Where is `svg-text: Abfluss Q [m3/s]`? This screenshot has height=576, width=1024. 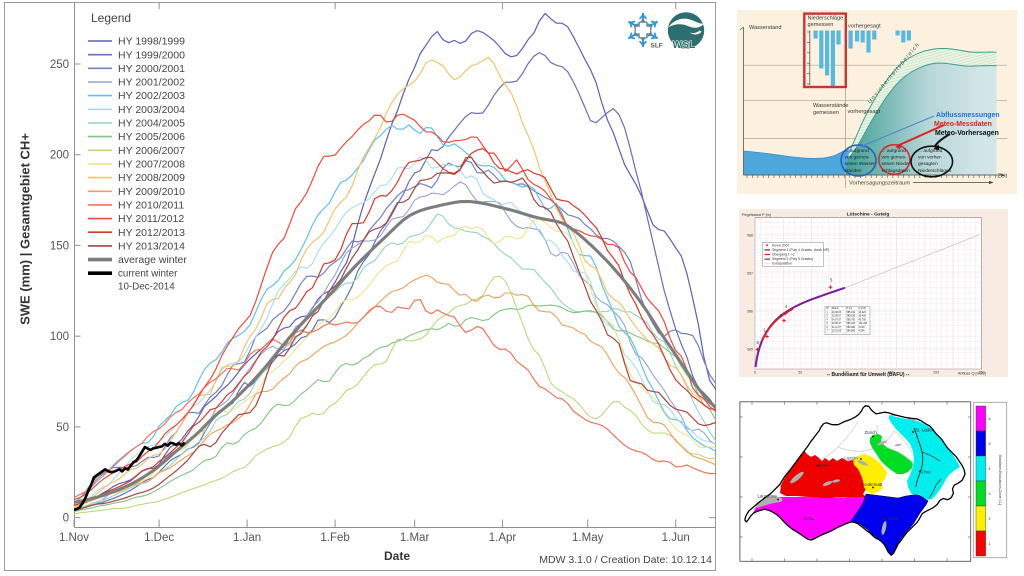
svg-text: Abfluss Q [m3/s] is located at coordinates (972, 374).